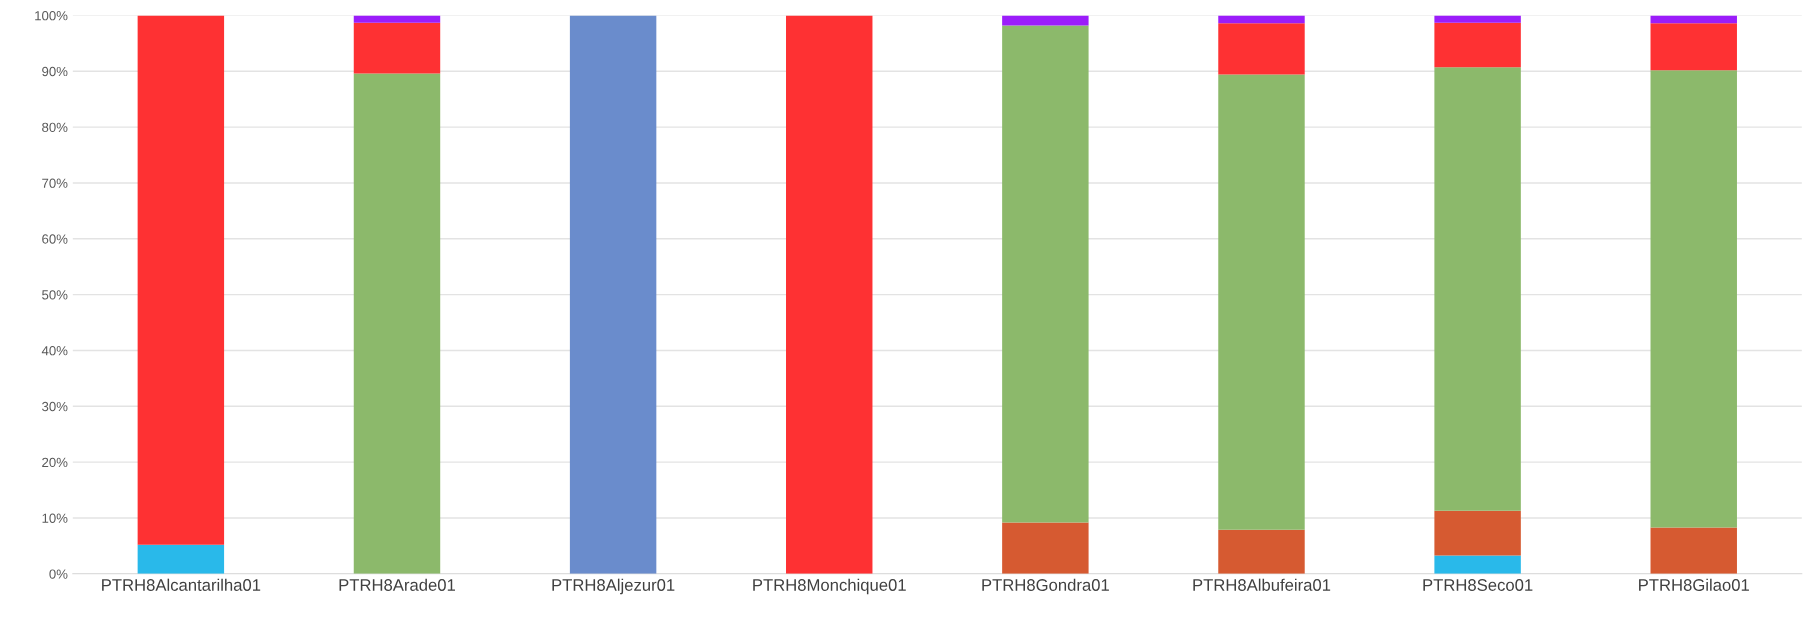  What do you see at coordinates (181, 584) in the screenshot?
I see `x-tick-label: PTRH8Alcantarilha01` at bounding box center [181, 584].